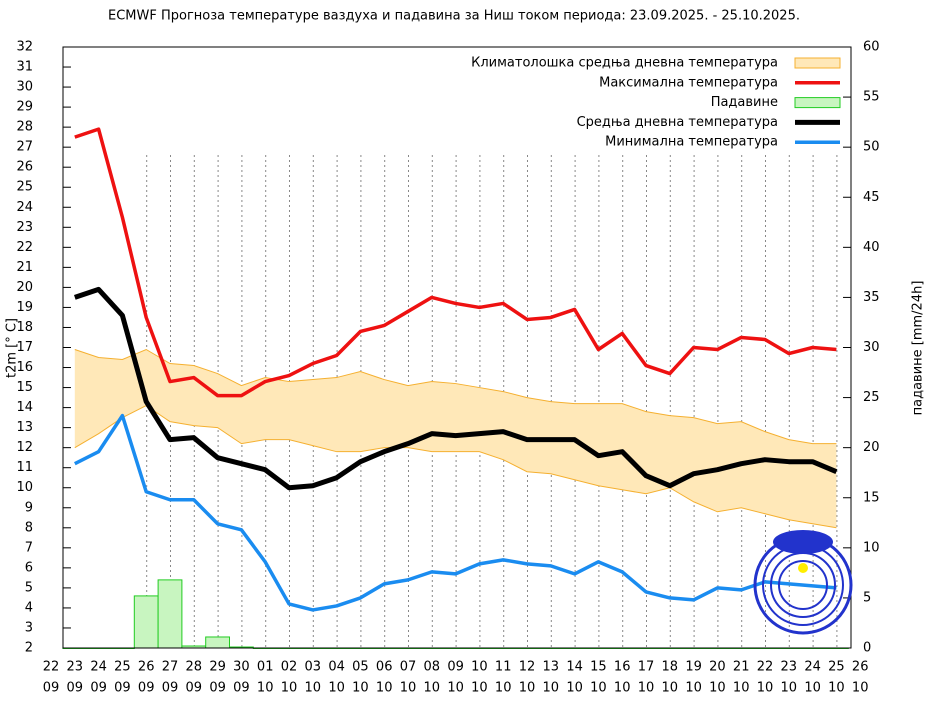 The height and width of the screenshot is (706, 943). What do you see at coordinates (693, 667) in the screenshot?
I see `x-tick-label: 19` at bounding box center [693, 667].